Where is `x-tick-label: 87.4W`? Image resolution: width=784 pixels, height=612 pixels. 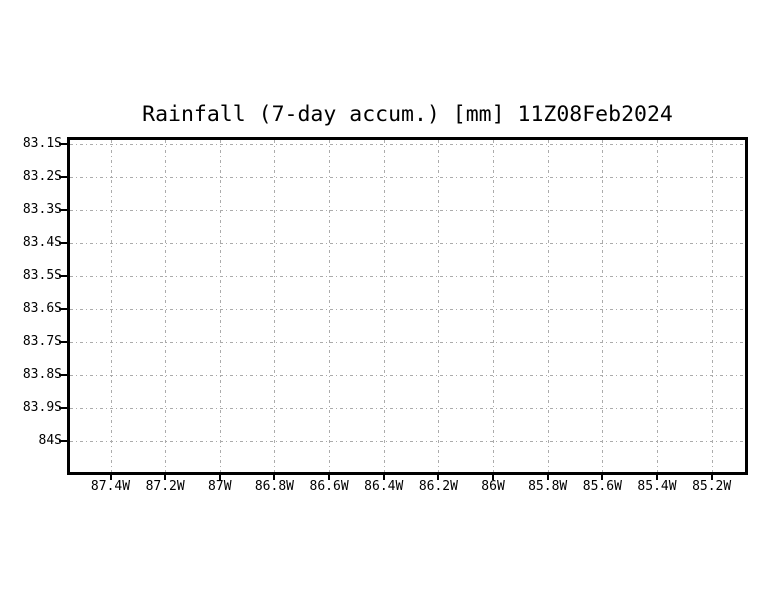 x-tick-label: 87.4W is located at coordinates (110, 486).